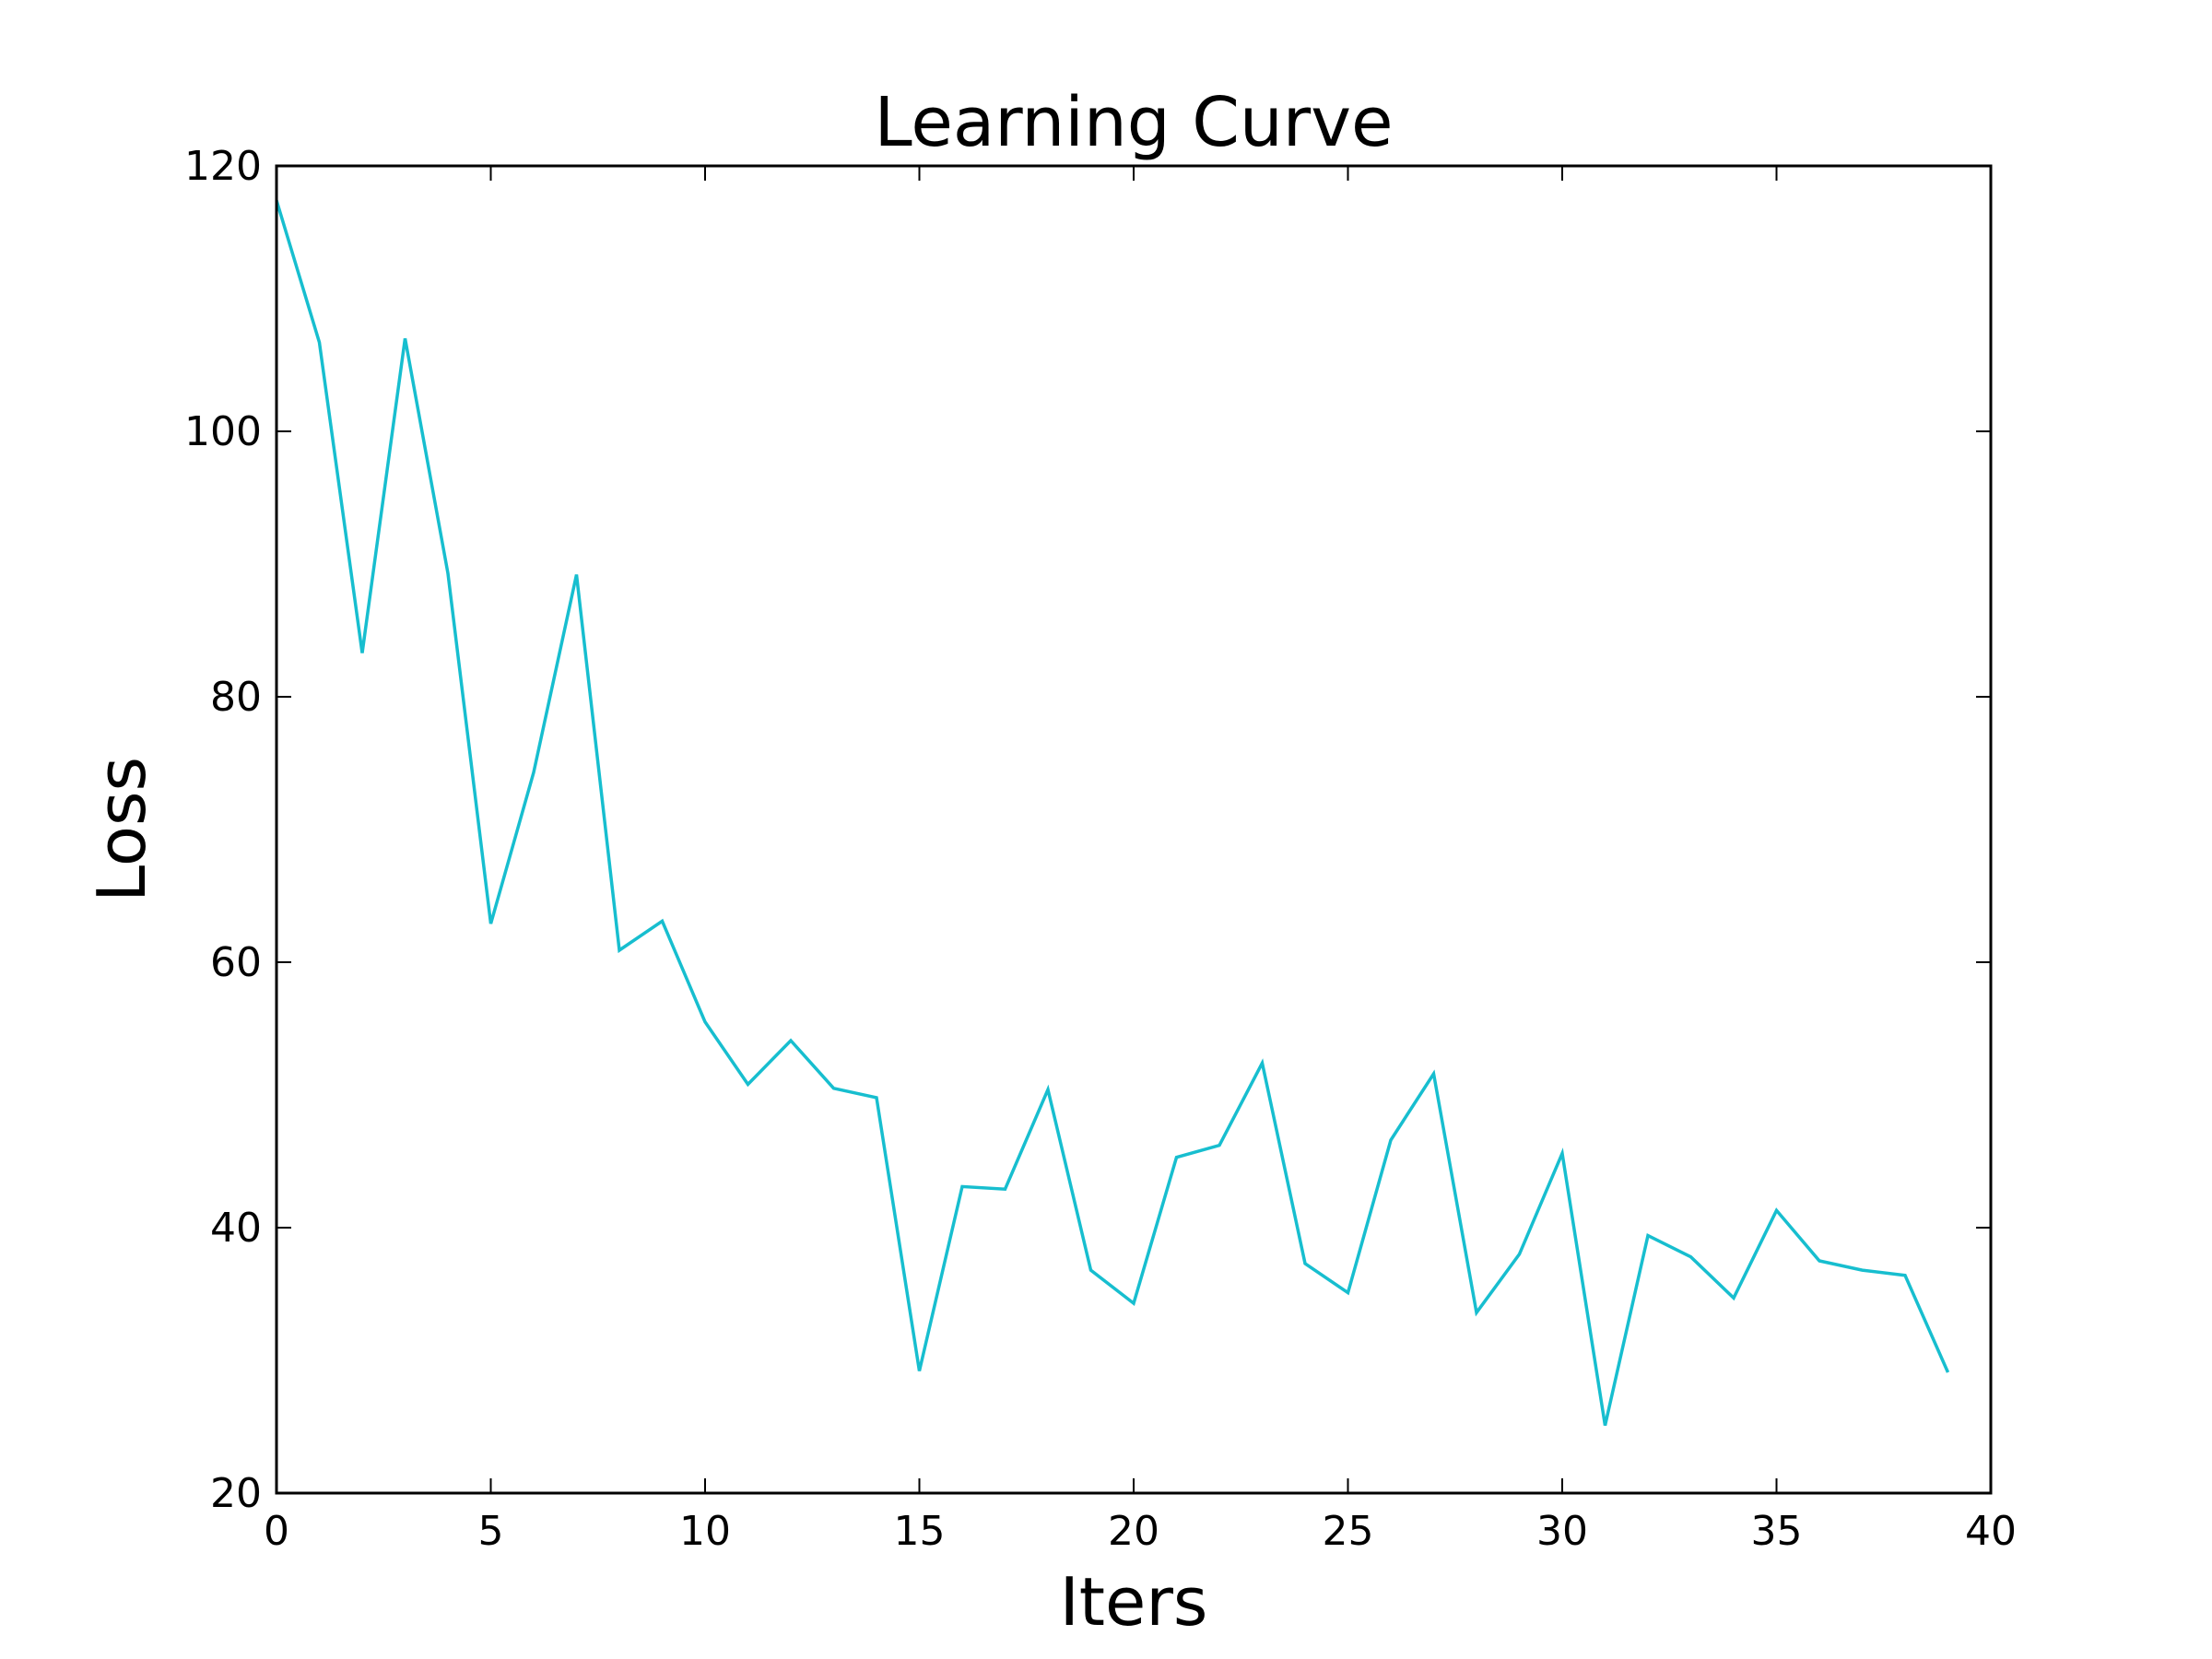 This screenshot has width=2212, height=1659. What do you see at coordinates (1562, 1531) in the screenshot?
I see `x-tick-label: 30` at bounding box center [1562, 1531].